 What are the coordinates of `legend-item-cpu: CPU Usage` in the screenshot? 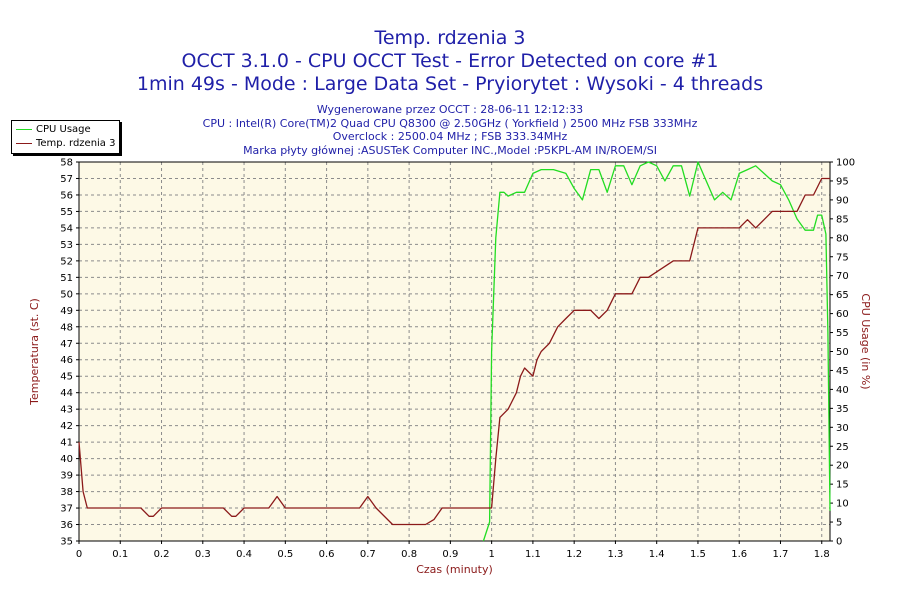 It's located at (53, 130).